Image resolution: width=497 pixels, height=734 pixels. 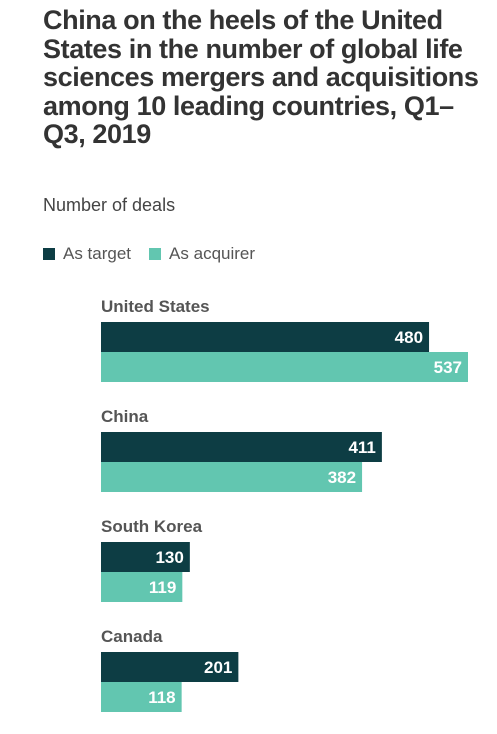 I want to click on category-label-china: China, so click(x=125, y=416).